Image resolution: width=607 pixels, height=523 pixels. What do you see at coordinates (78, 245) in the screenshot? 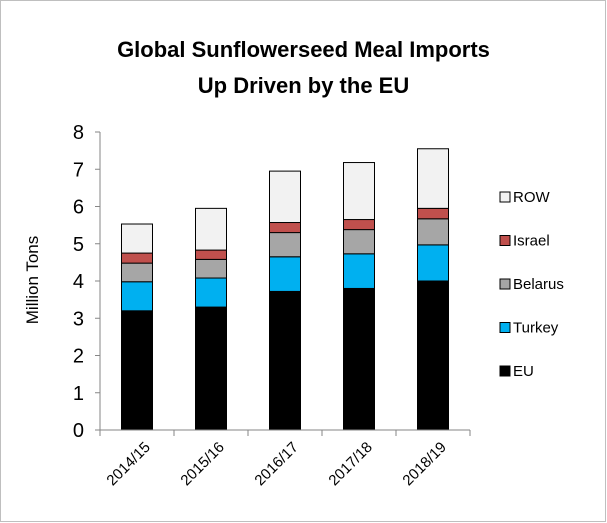
I see `y-tick-label-5: 5` at bounding box center [78, 245].